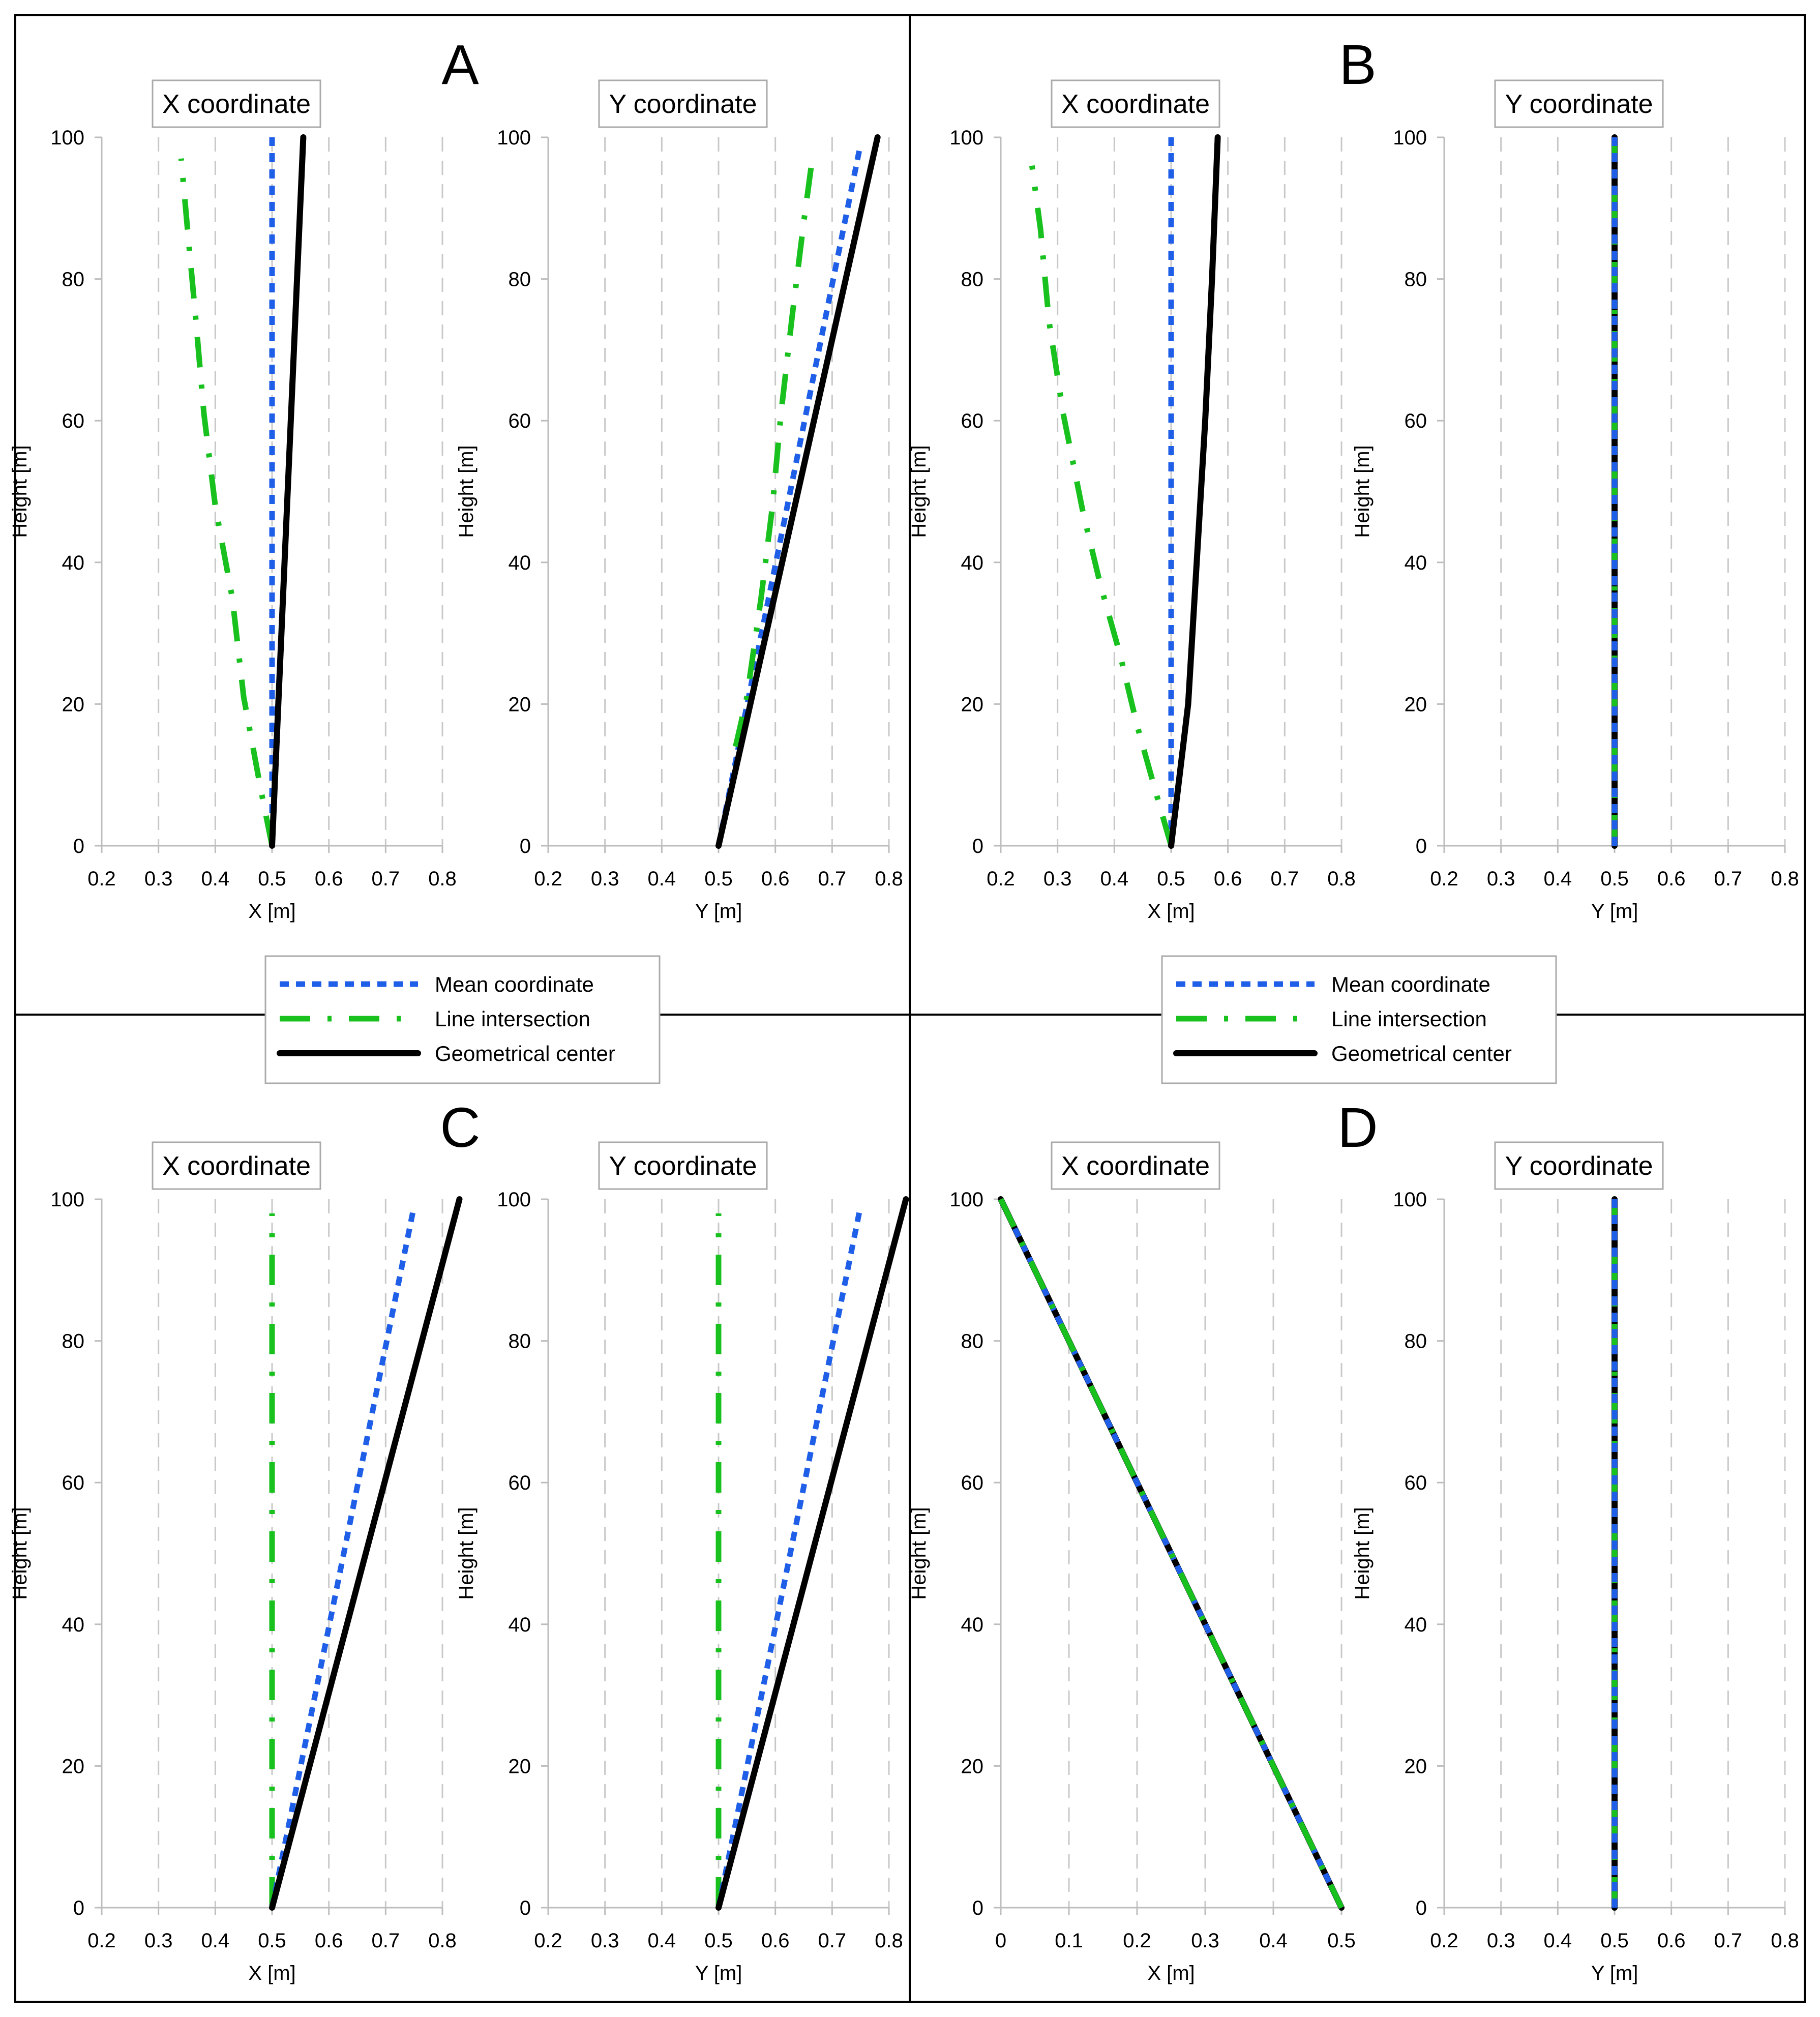 This screenshot has height=2017, width=1820. Describe the element at coordinates (1000, 1941) in the screenshot. I see `x-tick-label: 0` at that location.